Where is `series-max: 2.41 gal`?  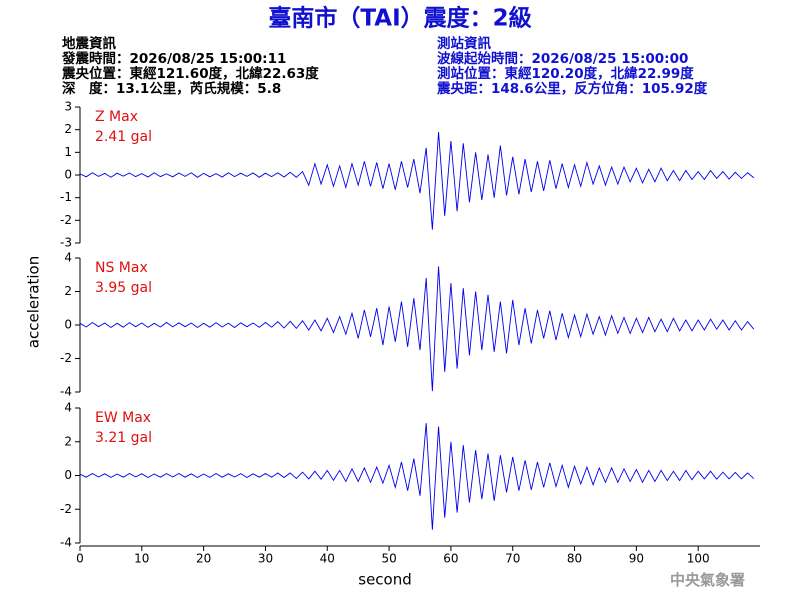 series-max: 2.41 gal is located at coordinates (123, 137).